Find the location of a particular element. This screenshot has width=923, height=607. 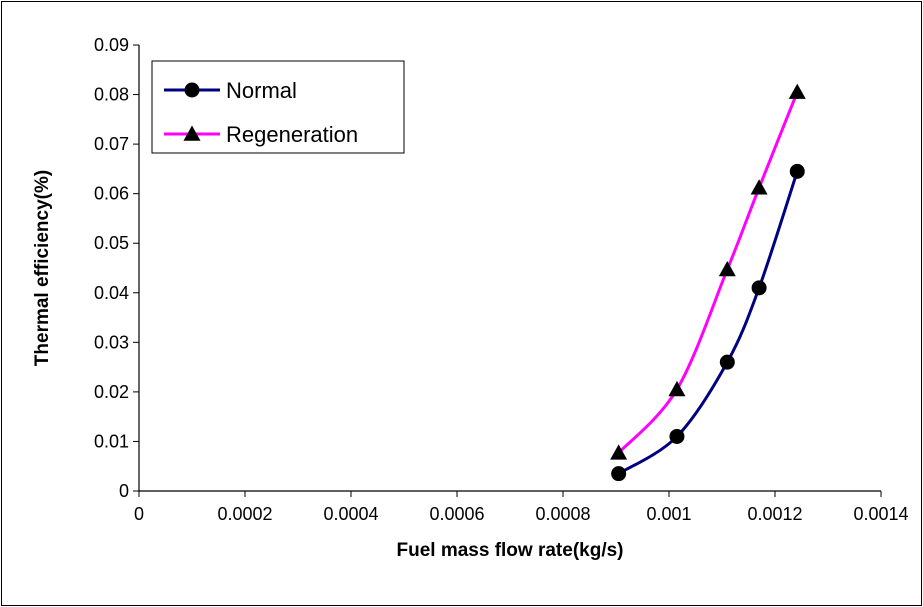

y-tick-label: 0.08 is located at coordinates (111, 95).